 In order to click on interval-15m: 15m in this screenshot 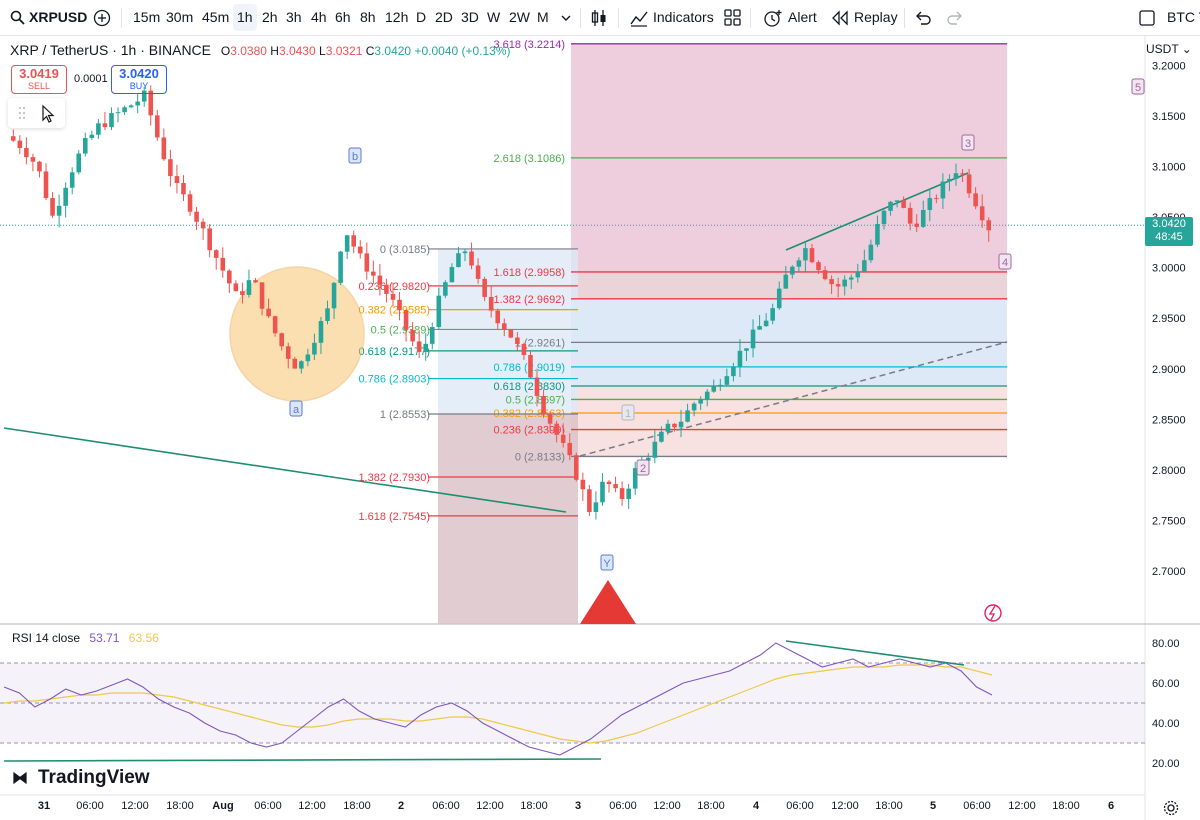, I will do `click(147, 17)`.